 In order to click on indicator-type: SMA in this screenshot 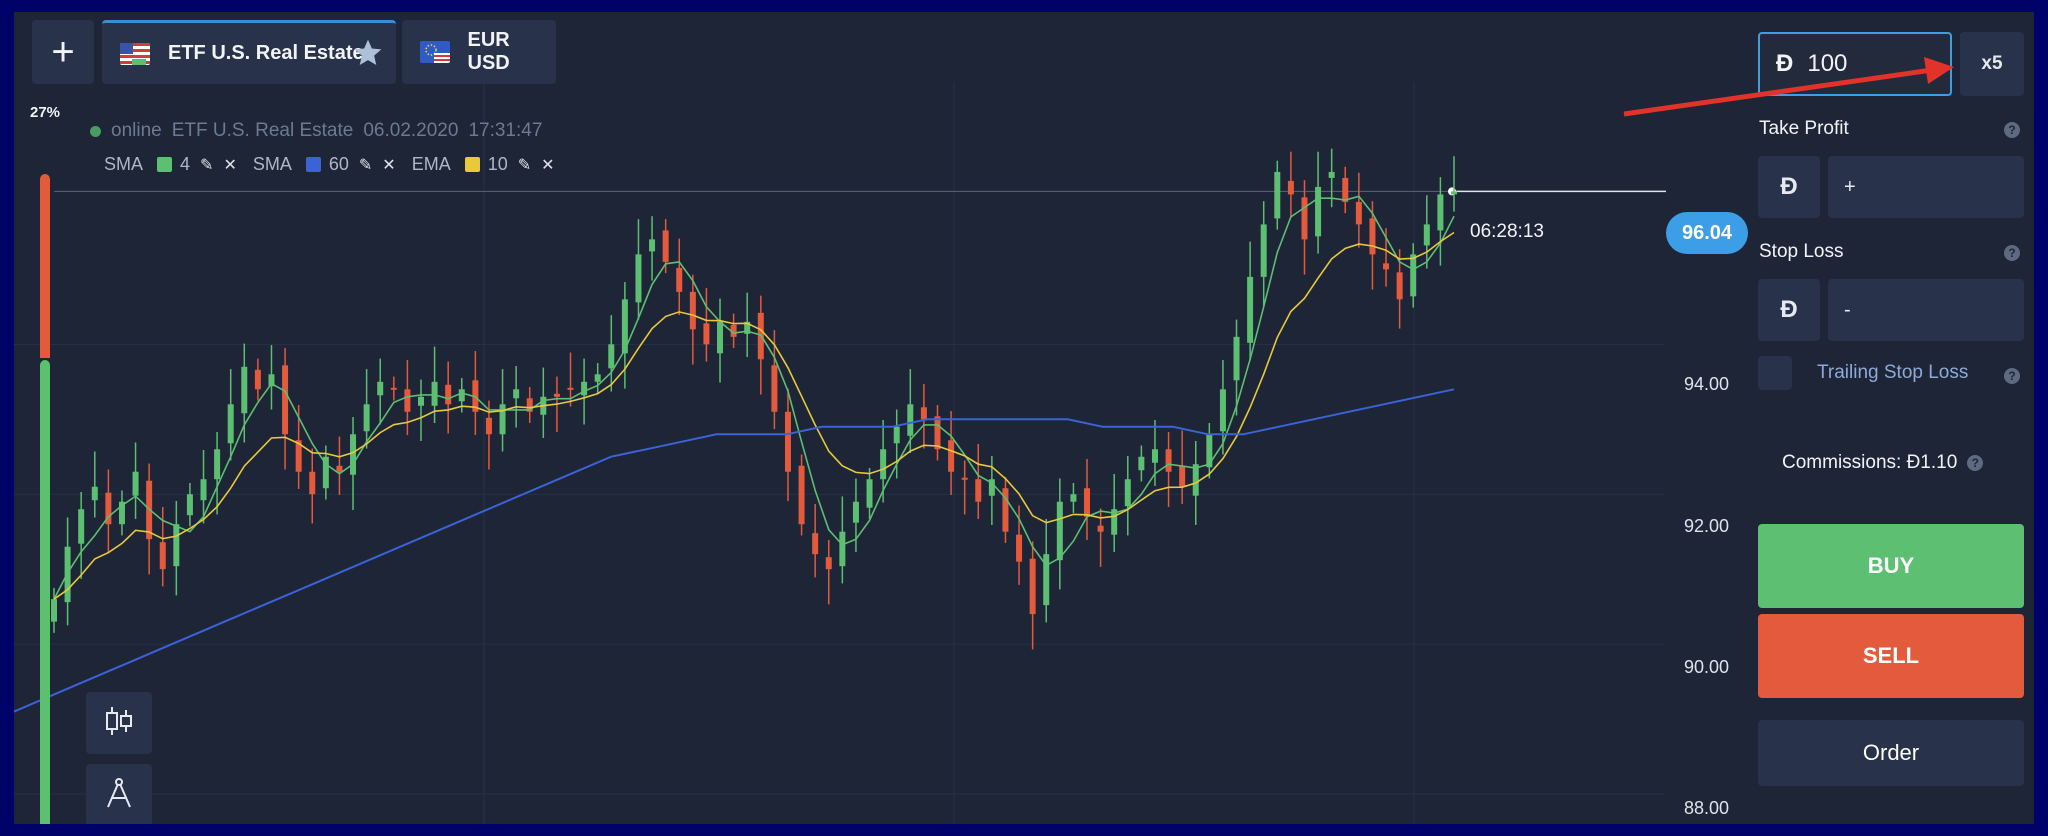, I will do `click(272, 164)`.